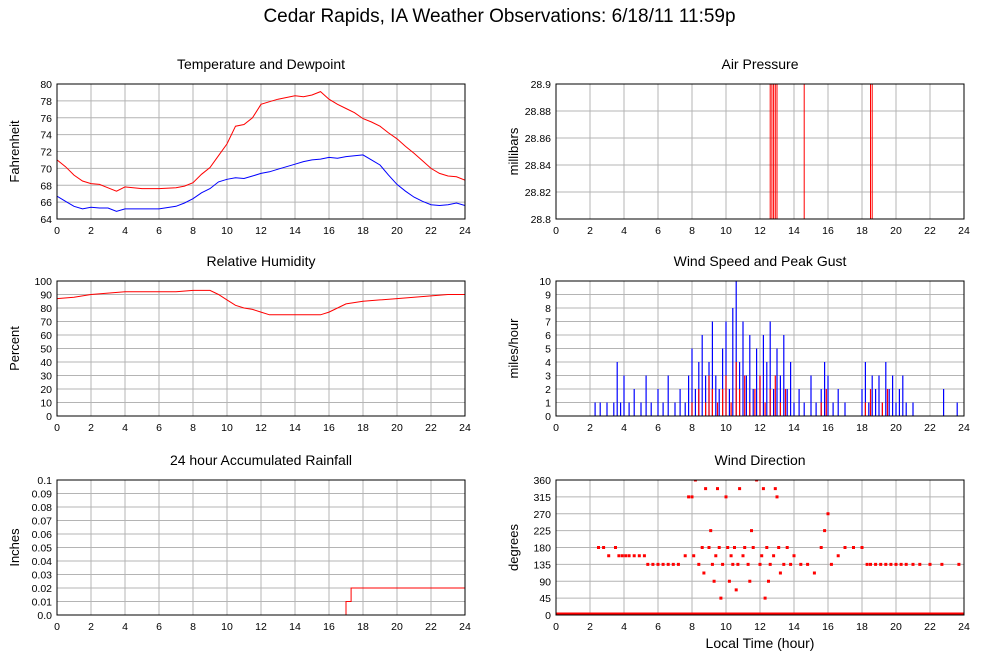  I want to click on rh-title: Relative Humidity, so click(261, 261).